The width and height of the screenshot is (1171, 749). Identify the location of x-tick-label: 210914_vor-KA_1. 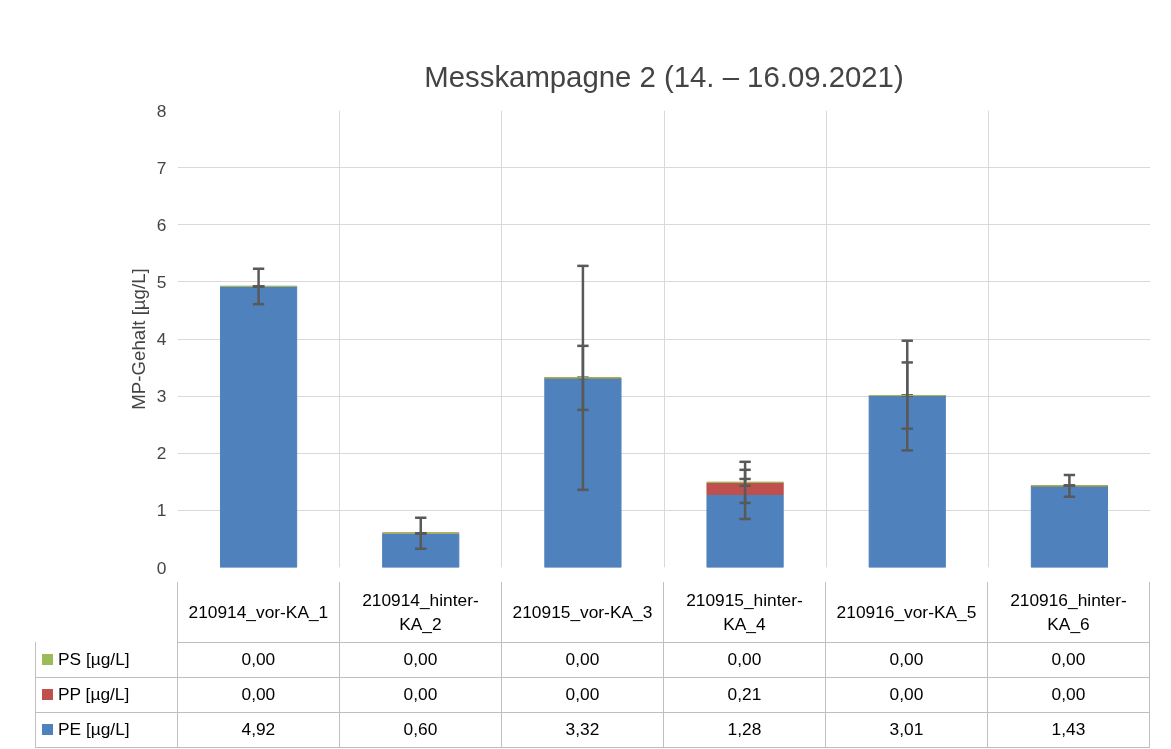
(258, 612).